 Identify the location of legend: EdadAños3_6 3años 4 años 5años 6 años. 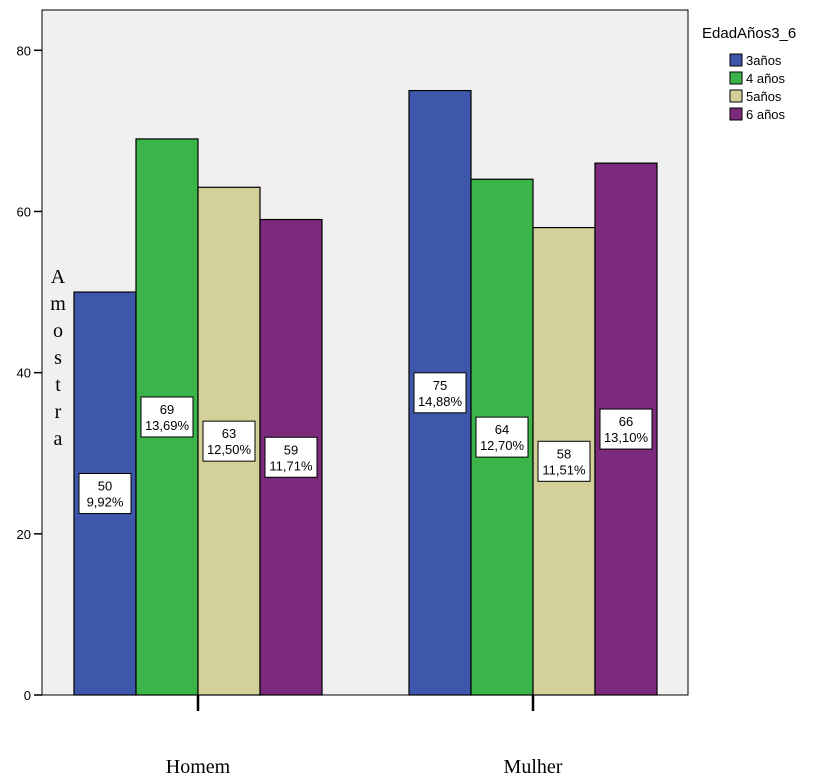
(749, 73).